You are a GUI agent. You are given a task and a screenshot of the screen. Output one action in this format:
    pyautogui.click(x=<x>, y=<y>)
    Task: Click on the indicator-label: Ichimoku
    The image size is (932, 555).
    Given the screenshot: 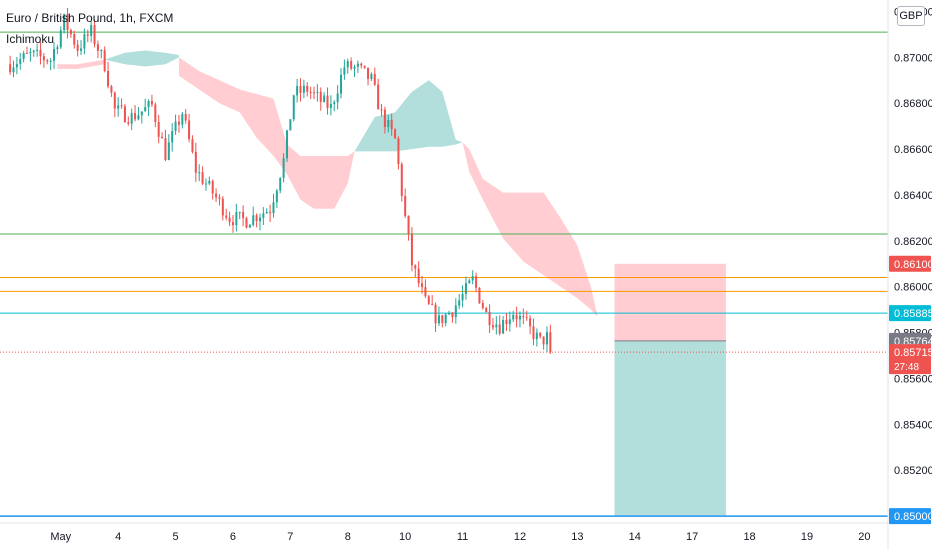 What is the action you would take?
    pyautogui.click(x=30, y=39)
    